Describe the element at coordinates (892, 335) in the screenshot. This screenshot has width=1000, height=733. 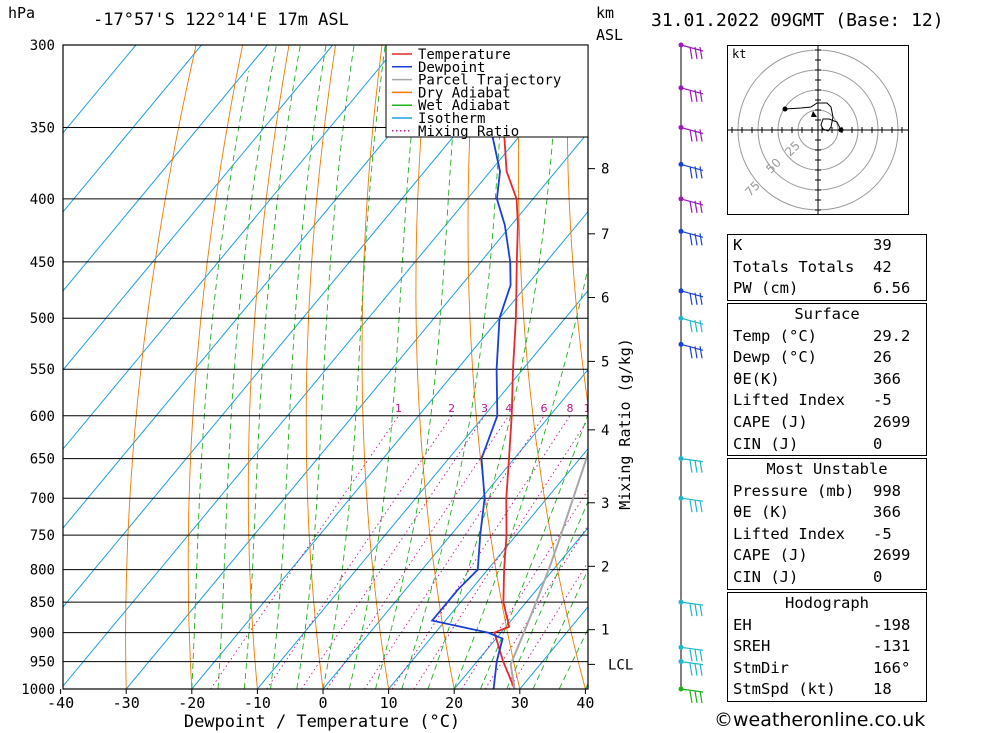
I see `surface-value: 29.2` at that location.